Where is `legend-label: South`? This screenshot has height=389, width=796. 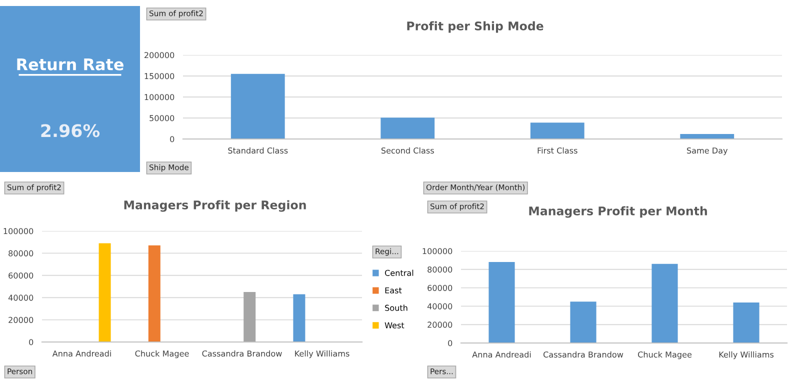 legend-label: South is located at coordinates (396, 307).